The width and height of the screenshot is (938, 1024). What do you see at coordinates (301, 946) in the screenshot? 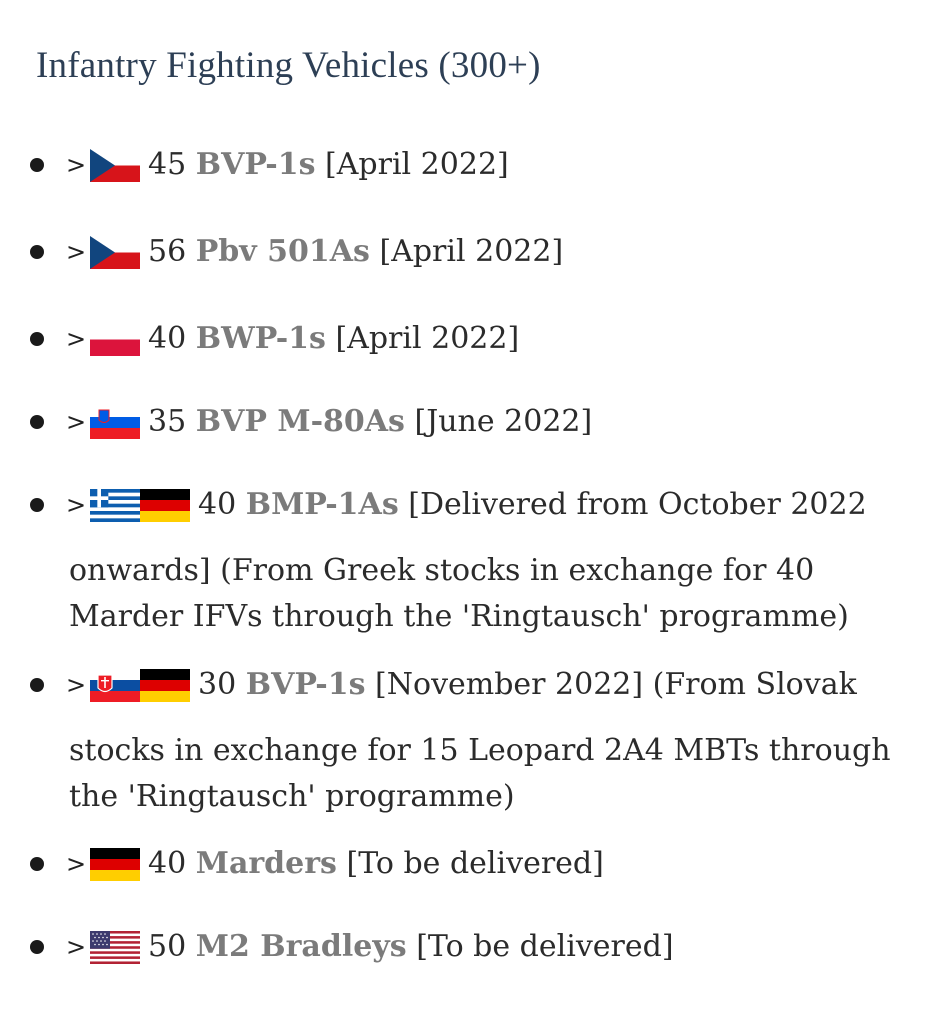
I see `vehicle-link: M2 Bradleys` at bounding box center [301, 946].